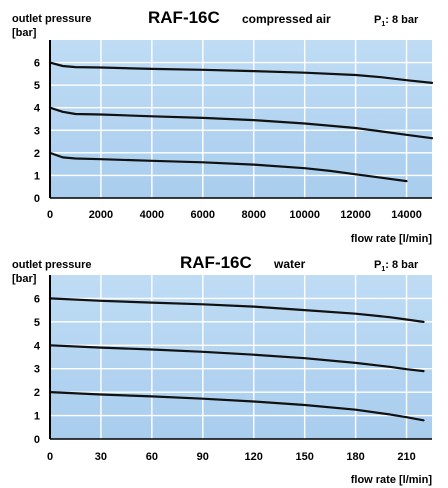 The height and width of the screenshot is (488, 448). I want to click on x-tick-label: 12000, so click(355, 215).